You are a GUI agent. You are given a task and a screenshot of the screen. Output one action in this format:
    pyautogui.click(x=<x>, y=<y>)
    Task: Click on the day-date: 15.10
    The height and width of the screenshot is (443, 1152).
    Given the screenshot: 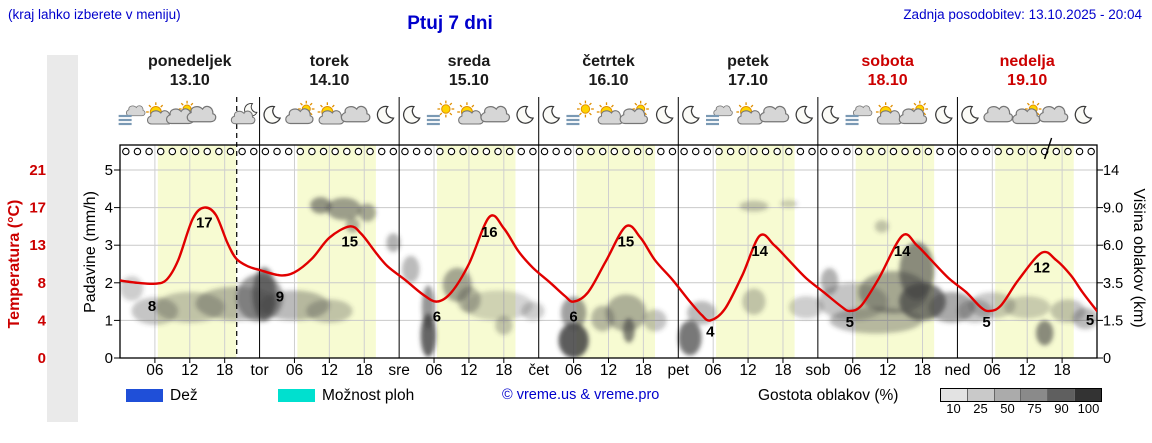 What is the action you would take?
    pyautogui.click(x=468, y=80)
    